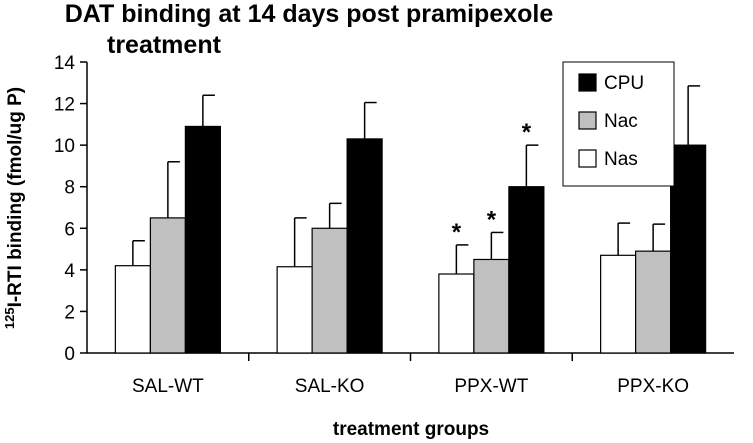 The width and height of the screenshot is (753, 443). What do you see at coordinates (70, 209) in the screenshot?
I see `y-ticks: 0 2 4 6 8 10 12 14` at bounding box center [70, 209].